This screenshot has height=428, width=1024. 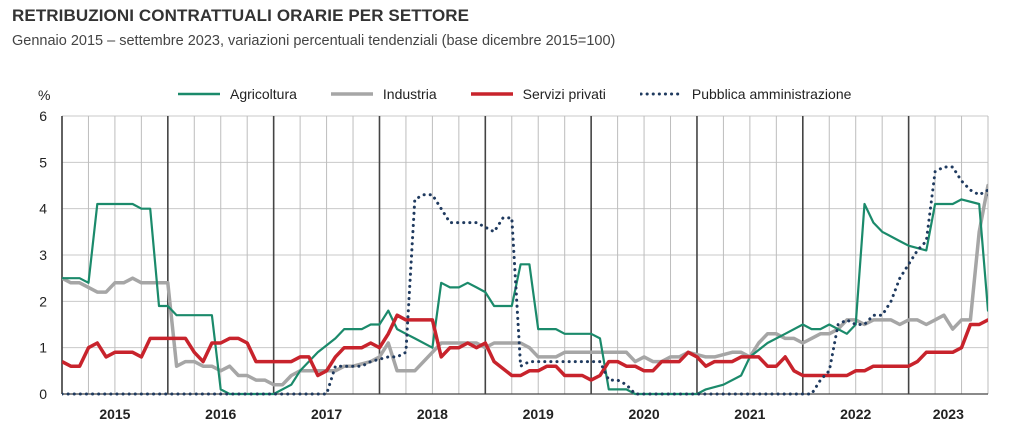 I want to click on x-tick-label: 2018, so click(x=432, y=414).